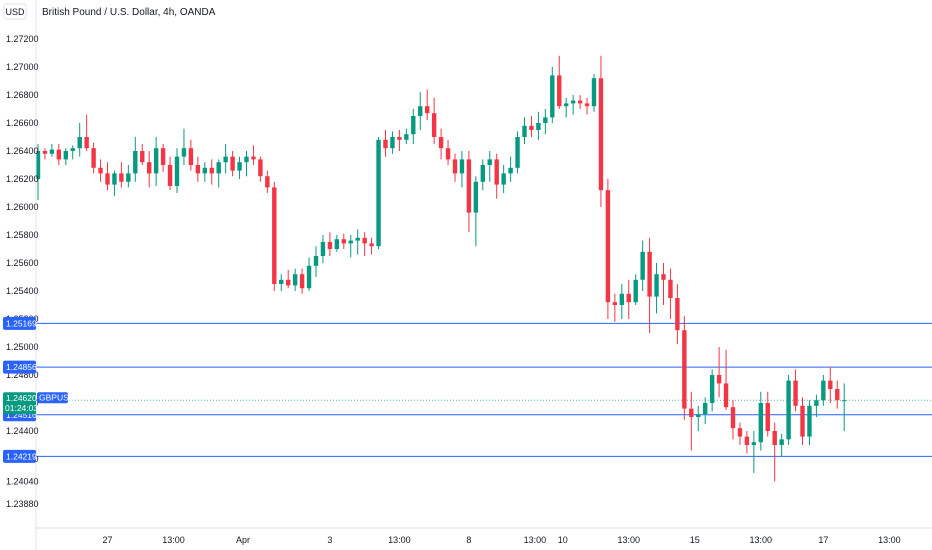  What do you see at coordinates (21, 415) in the screenshot?
I see `level-price-value: 1.24516` at bounding box center [21, 415].